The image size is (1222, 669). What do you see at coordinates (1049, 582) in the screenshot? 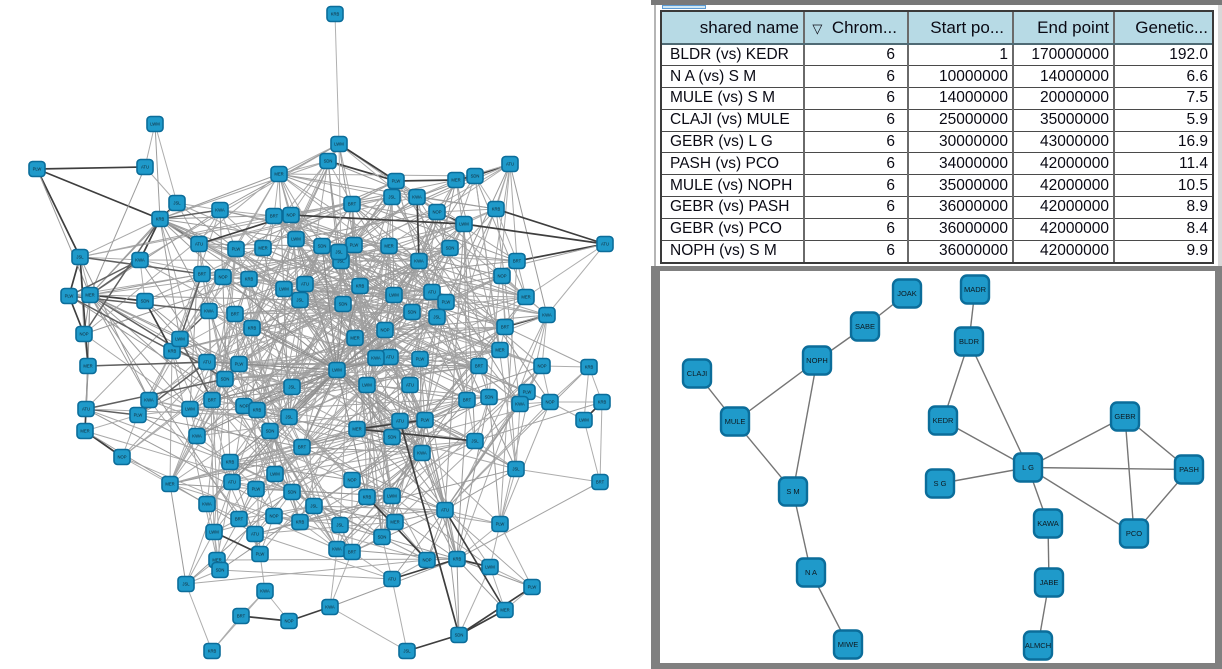
I see `svg-text: JABE` at bounding box center [1049, 582].